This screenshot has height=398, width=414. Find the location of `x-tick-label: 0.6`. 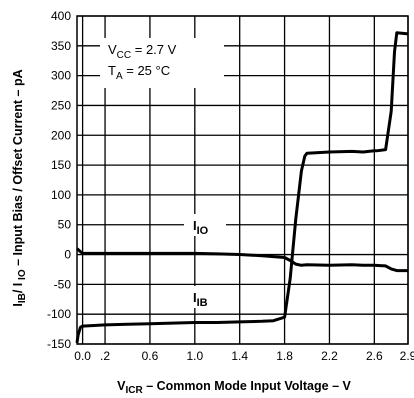

x-tick-label: 0.6 is located at coordinates (150, 356).